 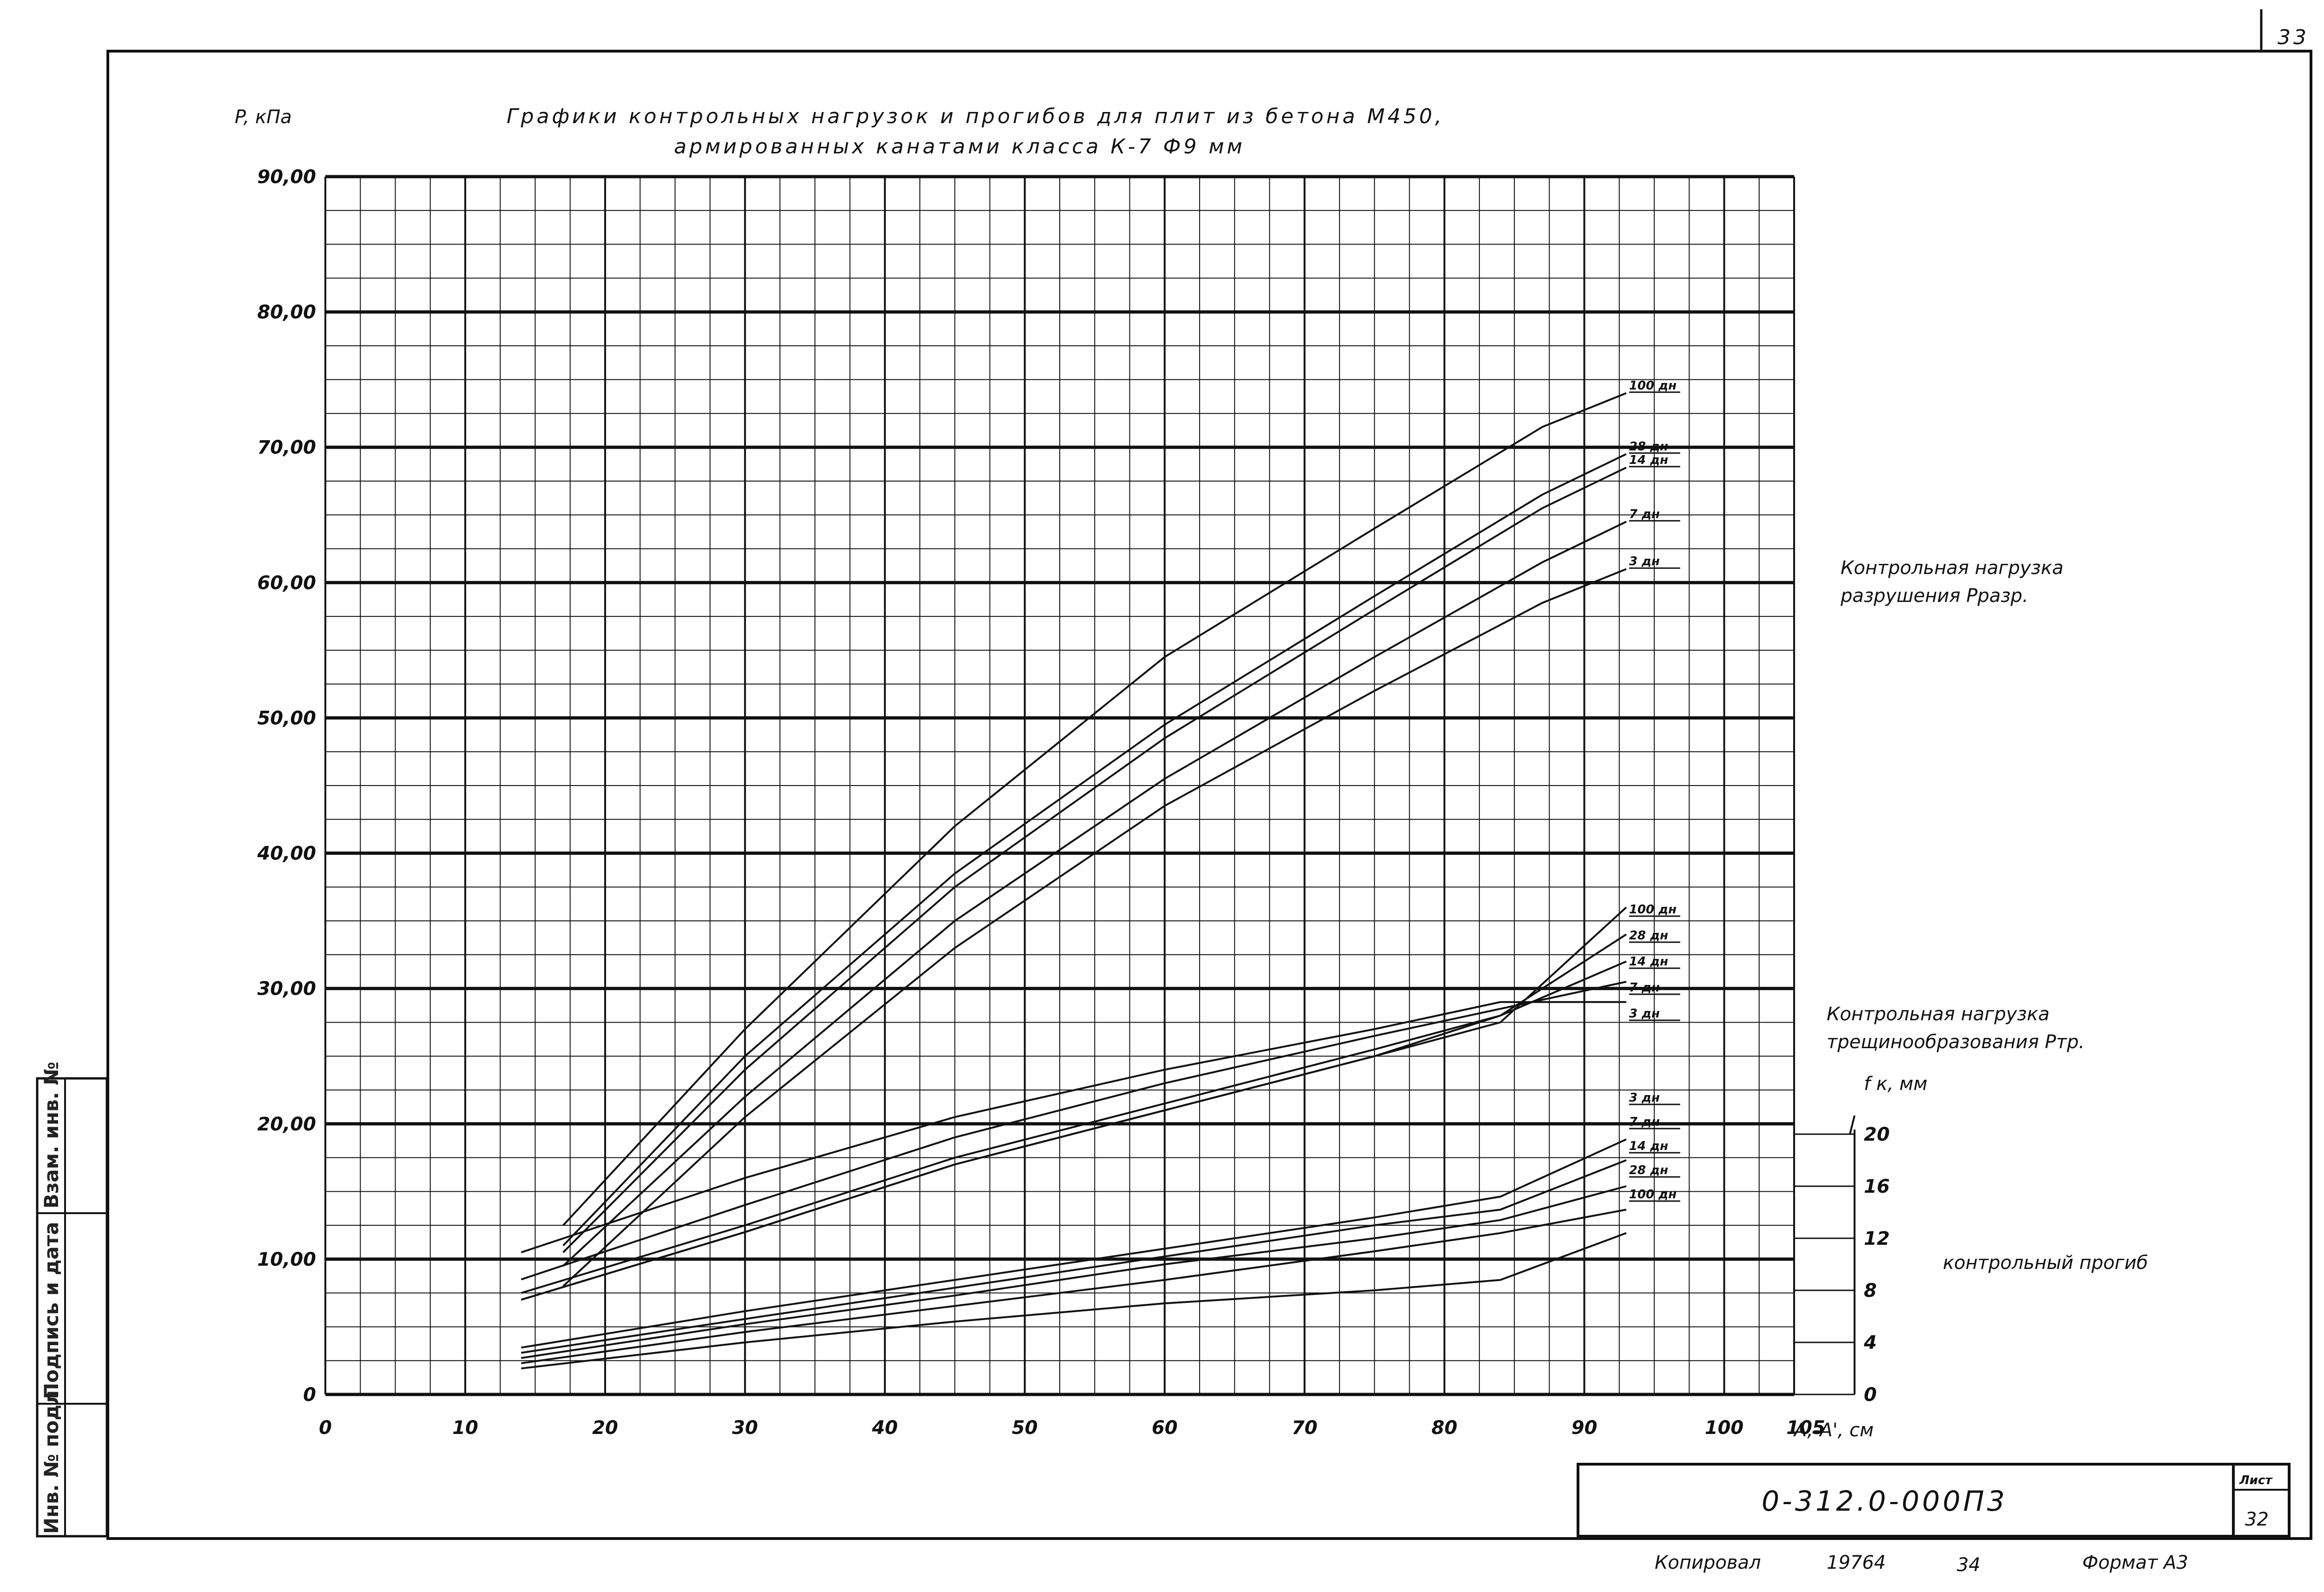 What do you see at coordinates (51, 1458) in the screenshot?
I see `side-inv-no: Инв. № подл.` at bounding box center [51, 1458].